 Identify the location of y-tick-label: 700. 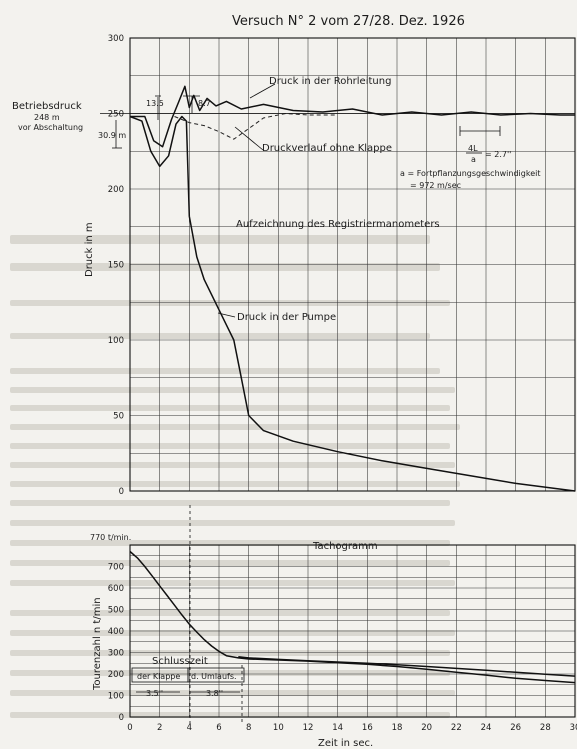
(116, 568).